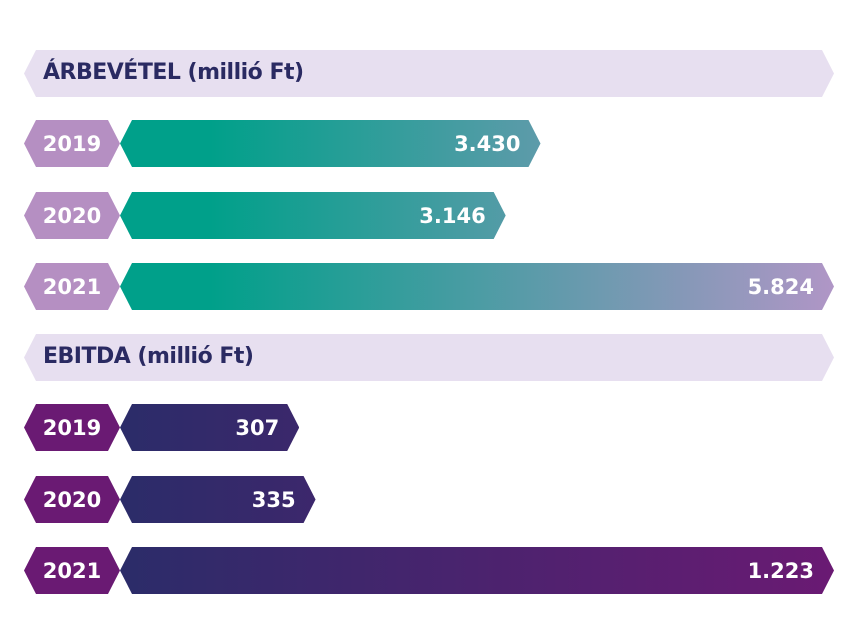 The width and height of the screenshot is (851, 642). What do you see at coordinates (148, 356) in the screenshot?
I see `chart-title: EBITDA (millió Ft)` at bounding box center [148, 356].